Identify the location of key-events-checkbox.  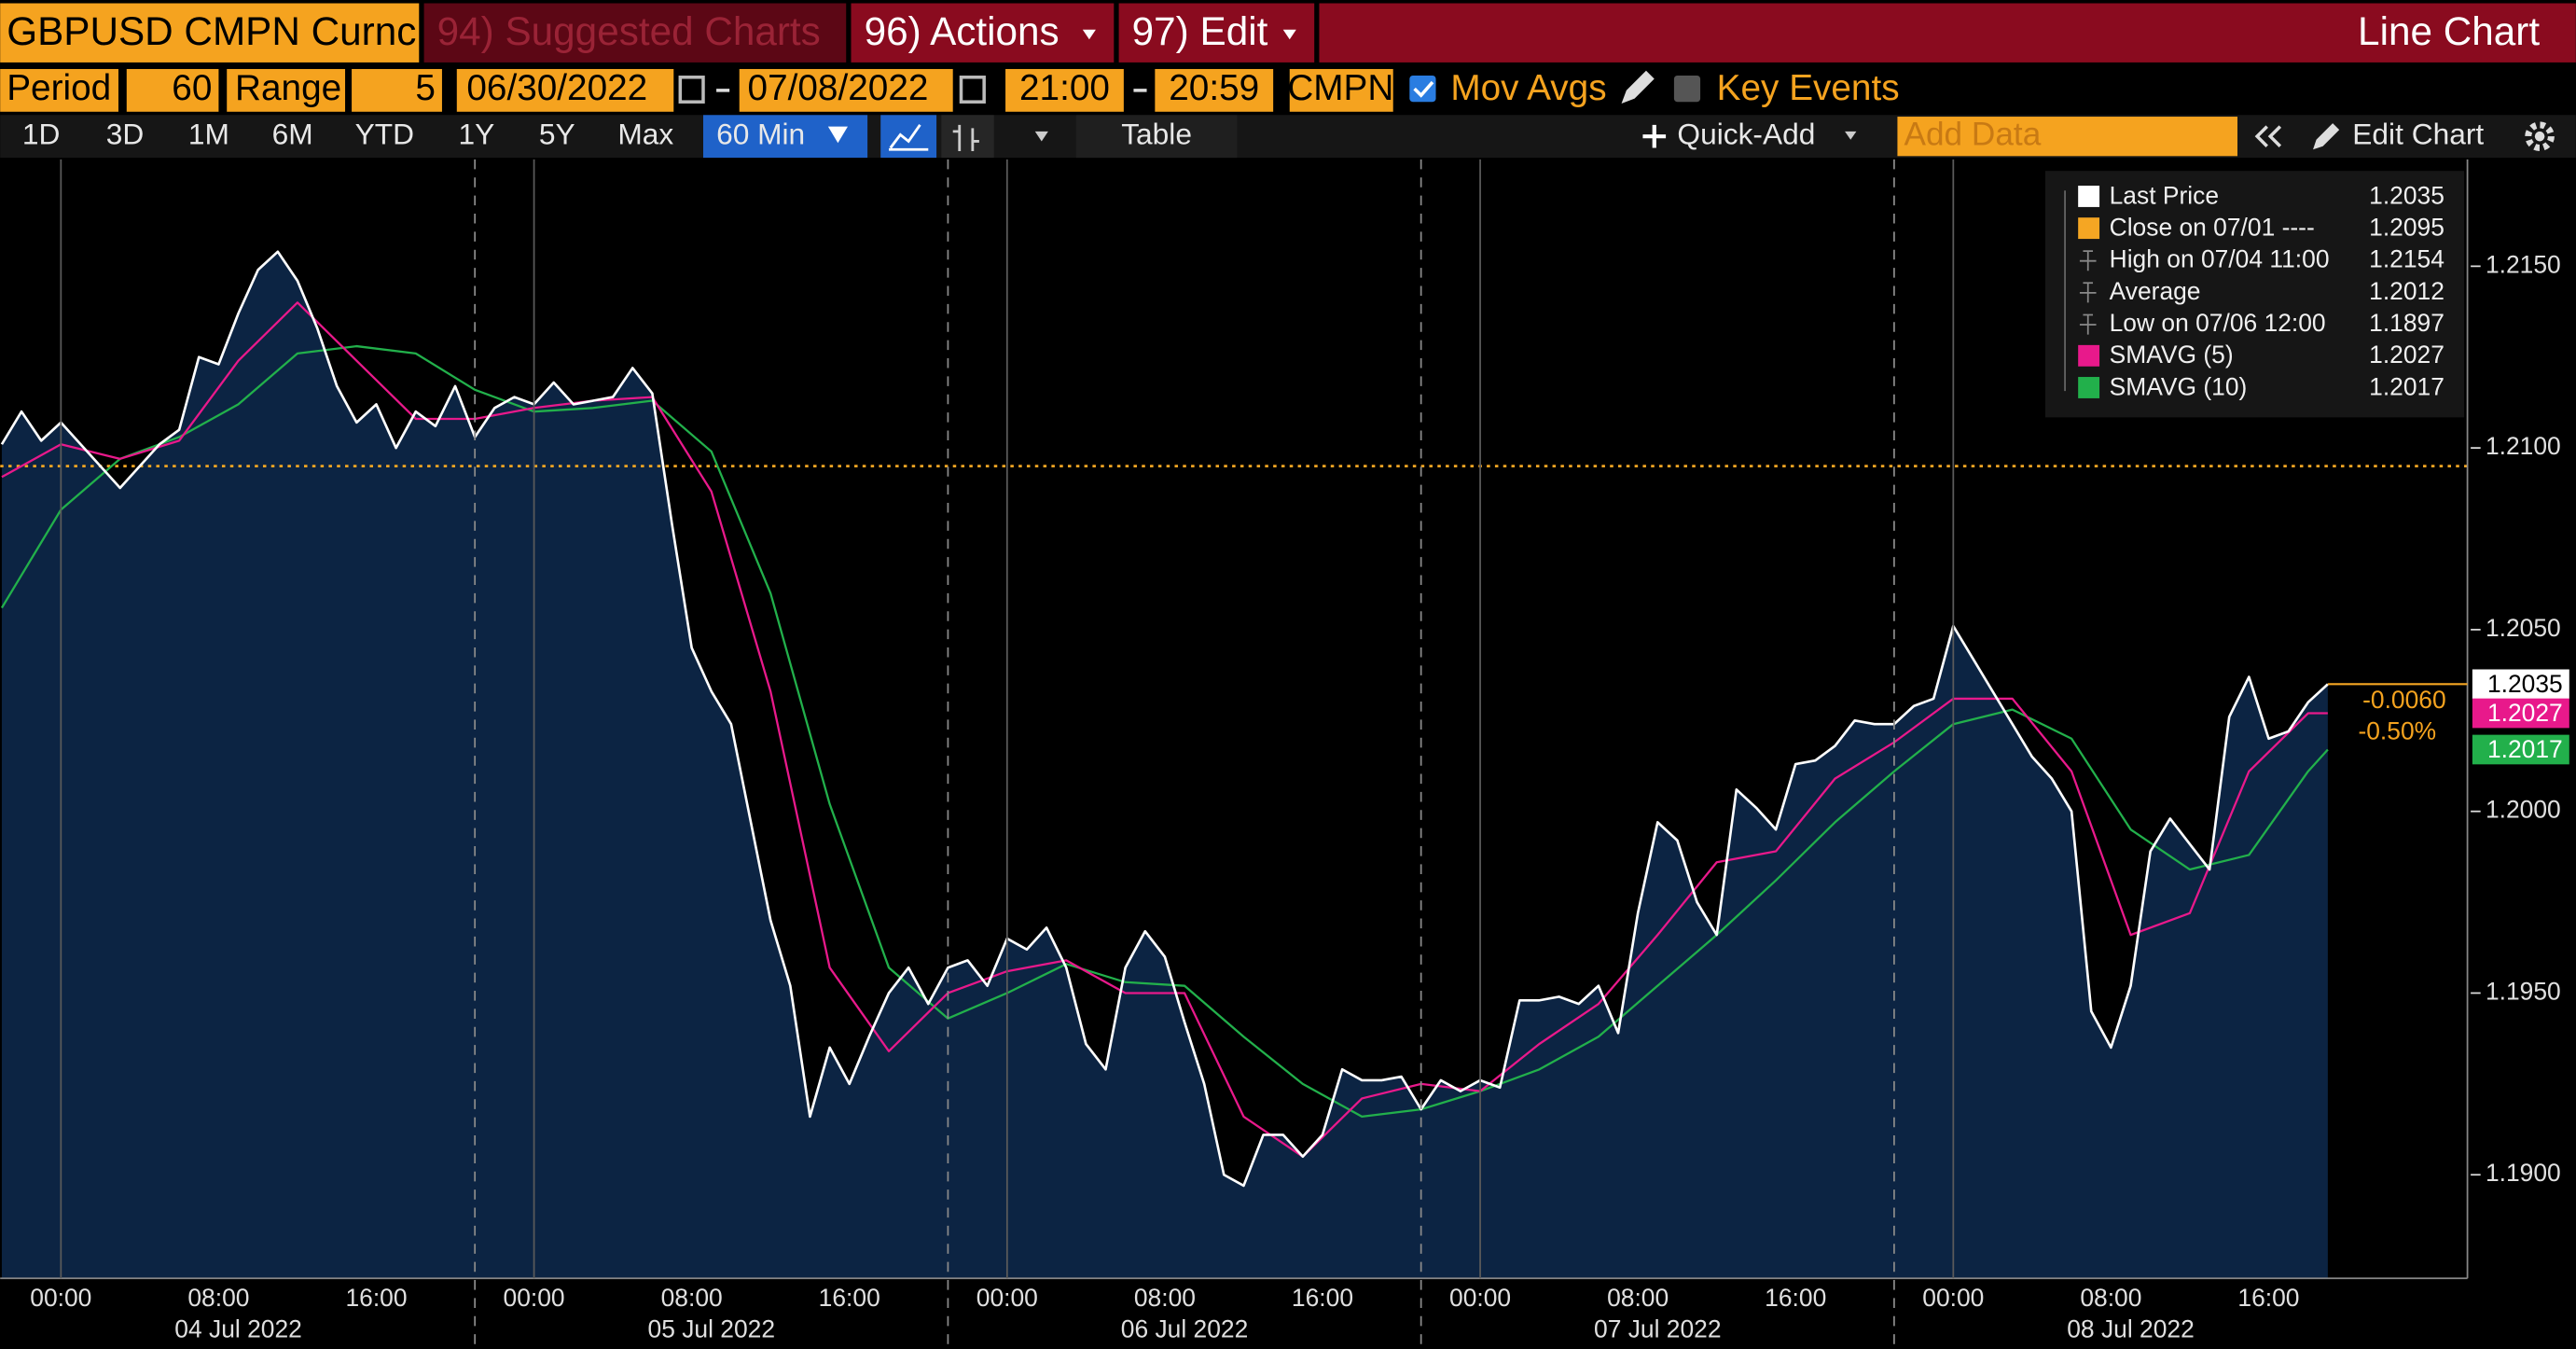
(1687, 90).